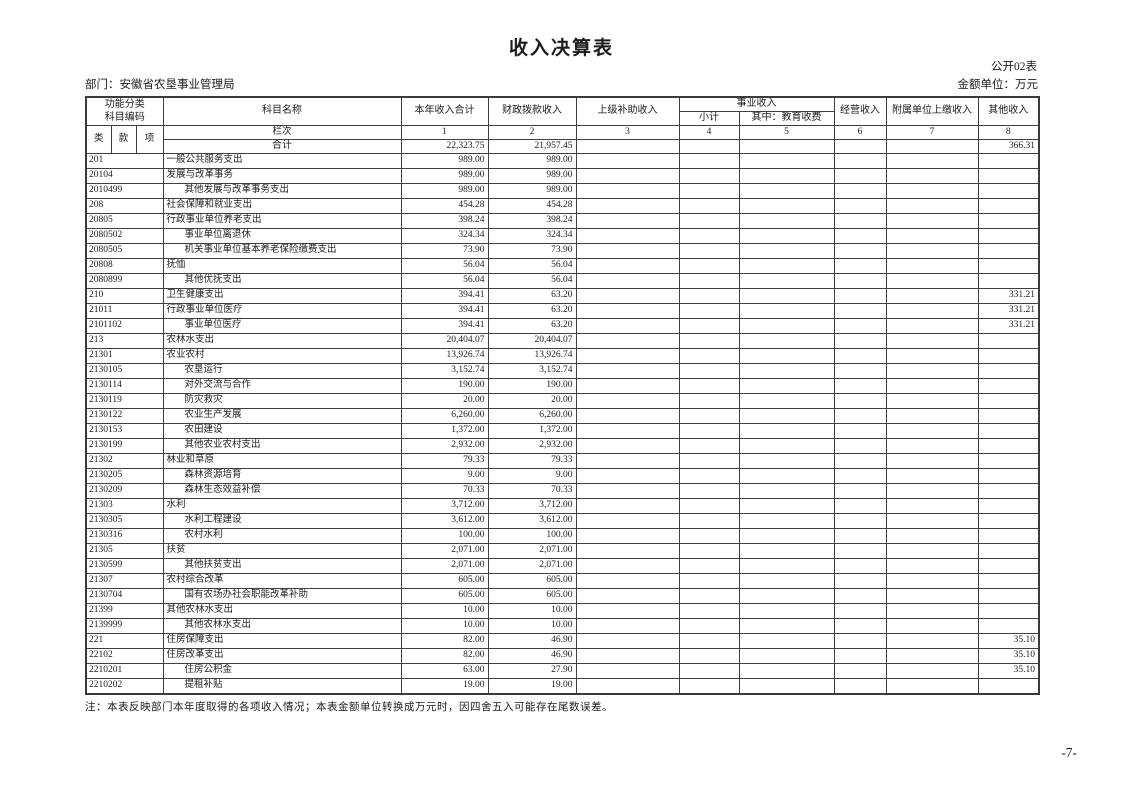 This screenshot has width=1123, height=794. I want to click on table-row: 2210202 提租补贴 19.00 19.00, so click(562, 686).